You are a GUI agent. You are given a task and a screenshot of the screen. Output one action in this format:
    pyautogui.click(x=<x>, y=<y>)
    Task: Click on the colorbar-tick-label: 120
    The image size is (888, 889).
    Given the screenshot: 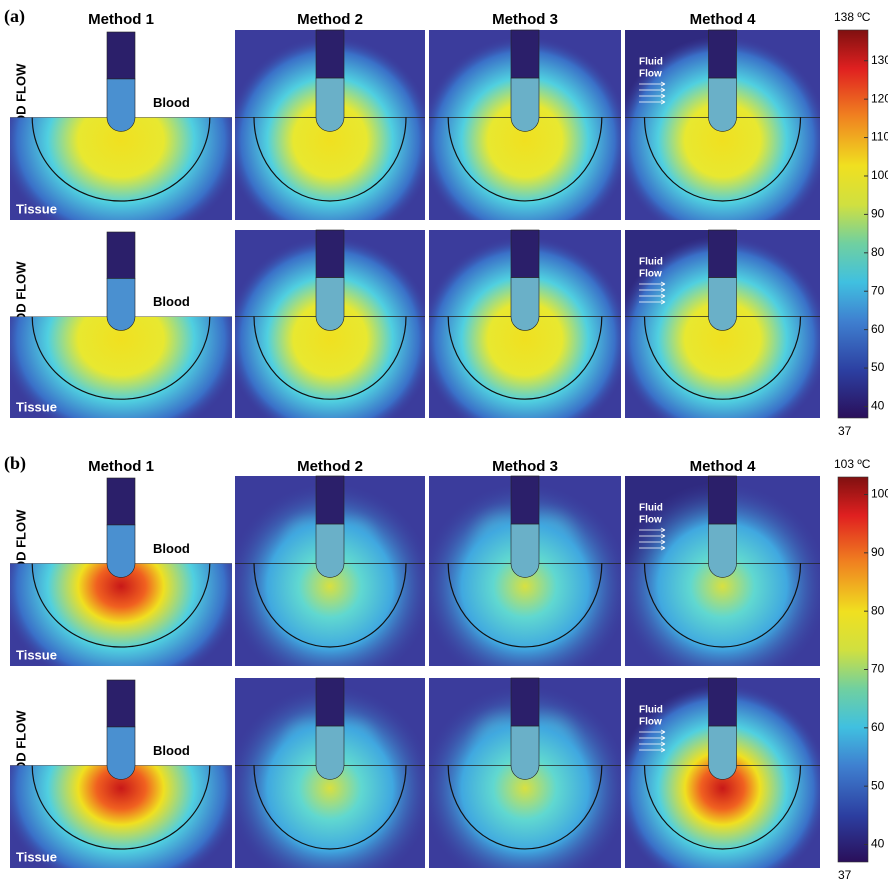 What is the action you would take?
    pyautogui.click(x=879, y=98)
    